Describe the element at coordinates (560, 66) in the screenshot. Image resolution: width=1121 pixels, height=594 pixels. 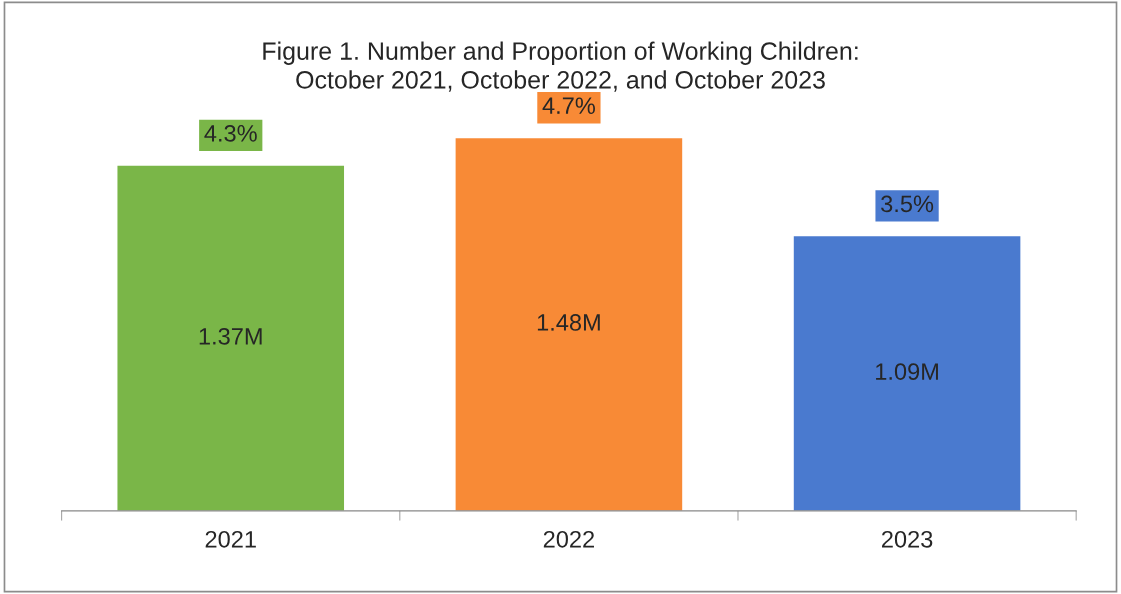
I see `chart-title: Figure 1. Number and Proportion of Working Children: October 2021, October 2022, and October 2023` at that location.